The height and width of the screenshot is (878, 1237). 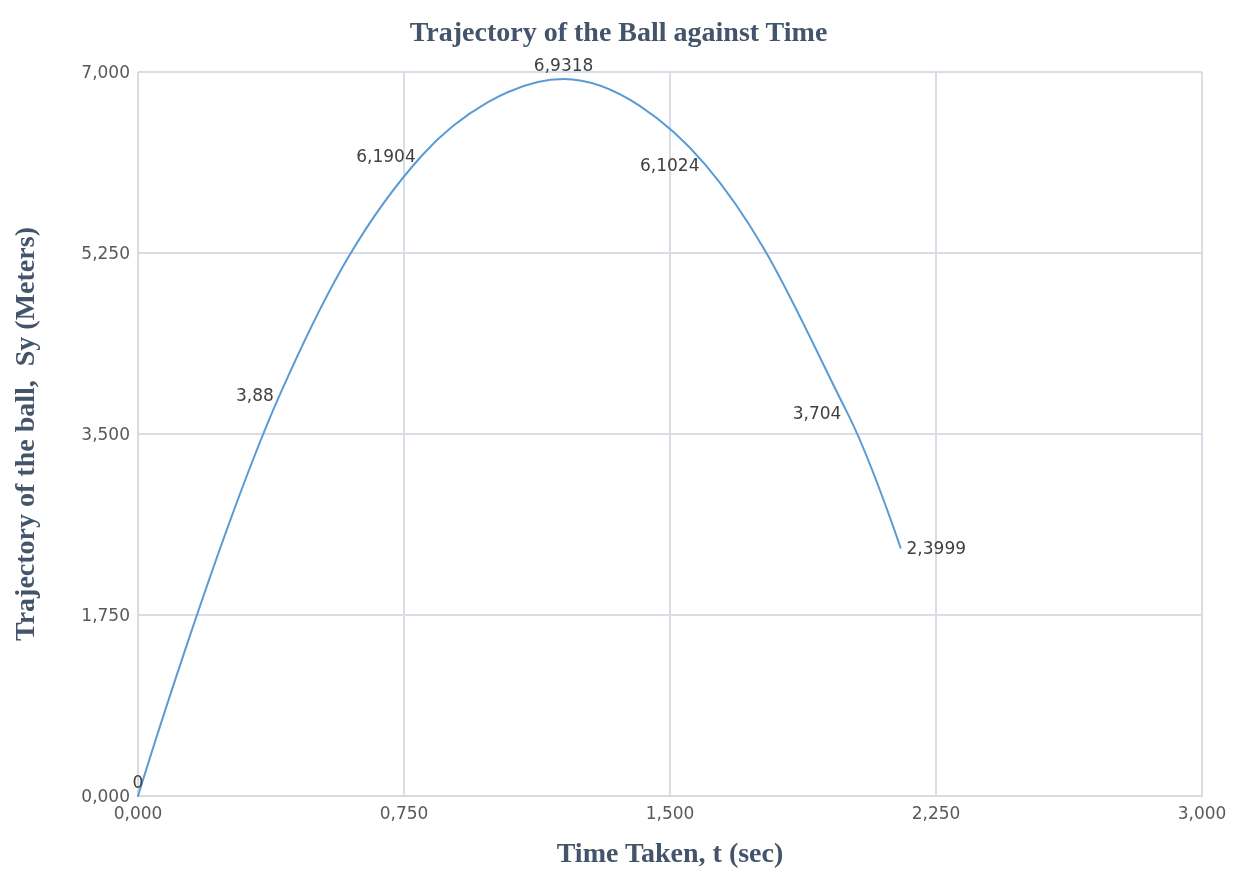 What do you see at coordinates (105, 615) in the screenshot?
I see `y-tick-label: 1,750` at bounding box center [105, 615].